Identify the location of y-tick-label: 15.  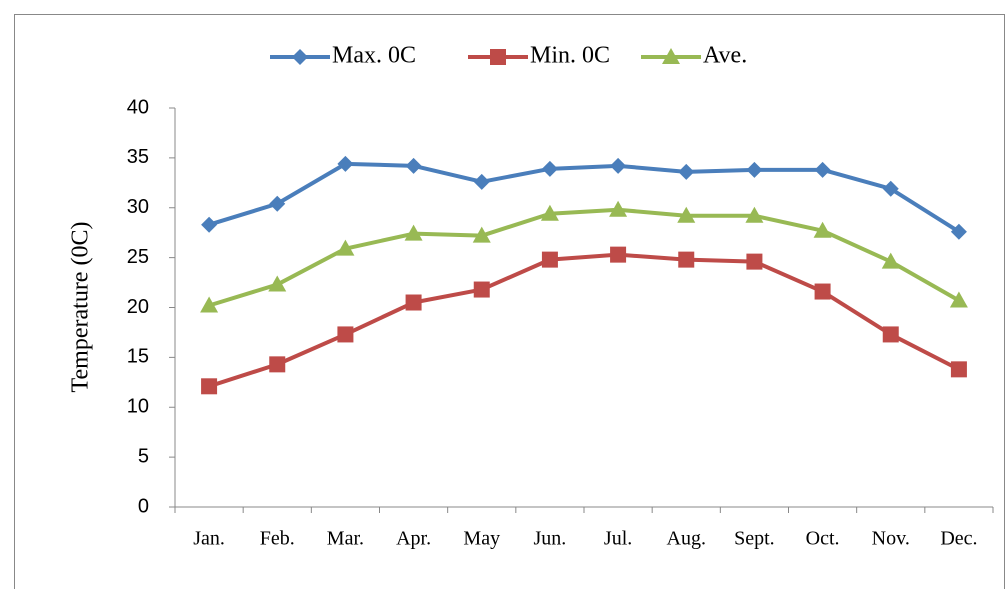
(138, 357).